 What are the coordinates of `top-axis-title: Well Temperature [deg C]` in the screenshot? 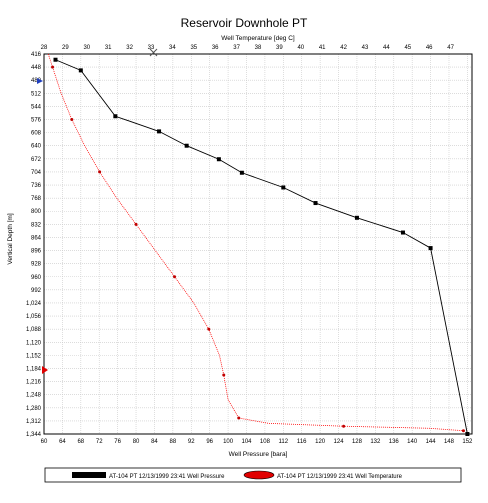 It's located at (258, 38).